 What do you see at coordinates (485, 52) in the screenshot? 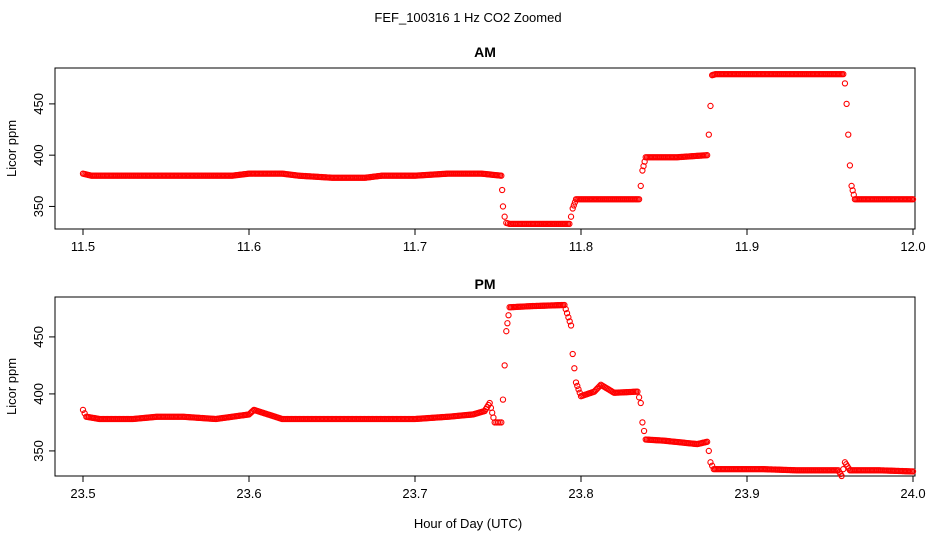
I see `panel-title: AM` at bounding box center [485, 52].